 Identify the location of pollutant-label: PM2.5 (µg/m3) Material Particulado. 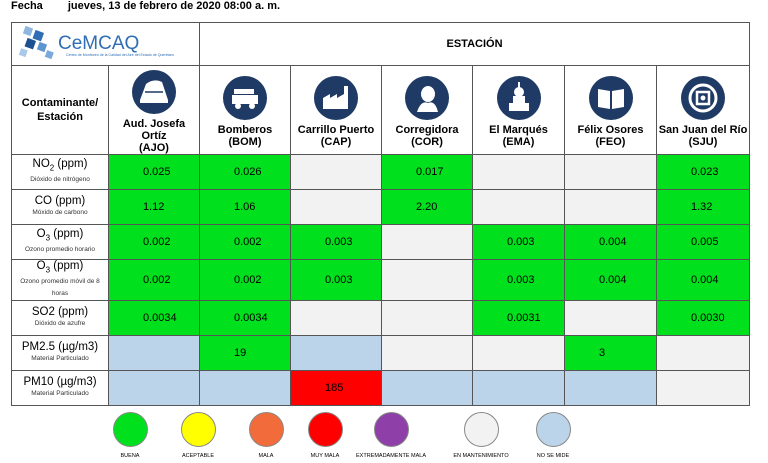
(60, 353).